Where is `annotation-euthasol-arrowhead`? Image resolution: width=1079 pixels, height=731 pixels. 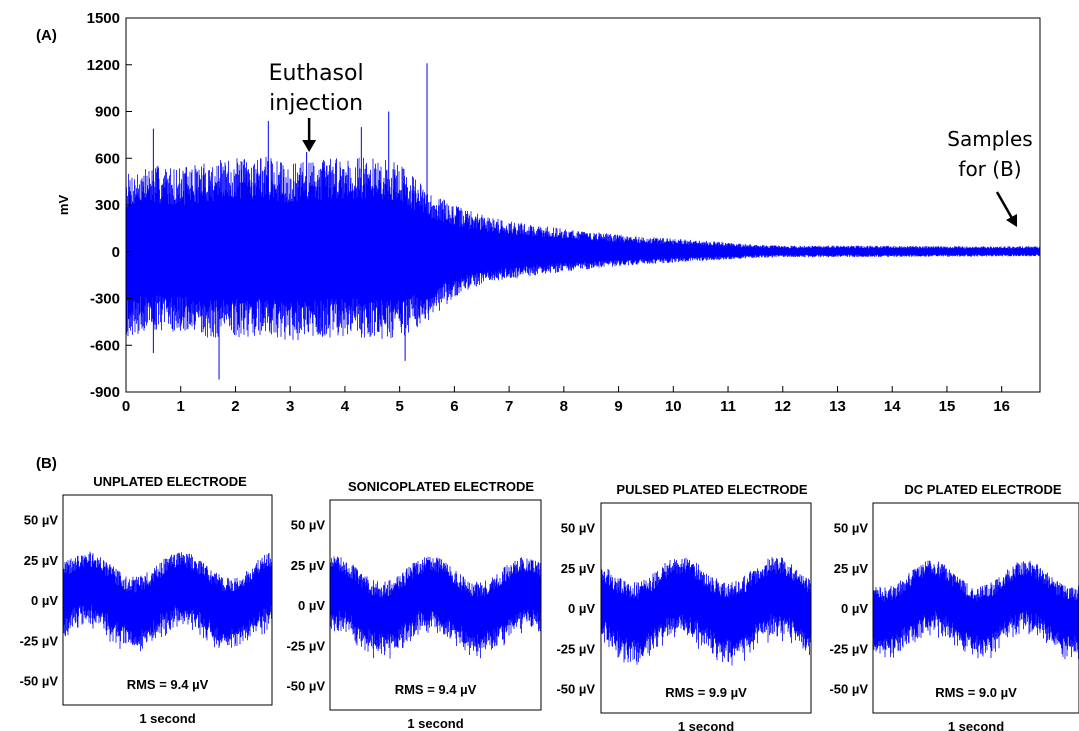
annotation-euthasol-arrowhead is located at coordinates (309, 146).